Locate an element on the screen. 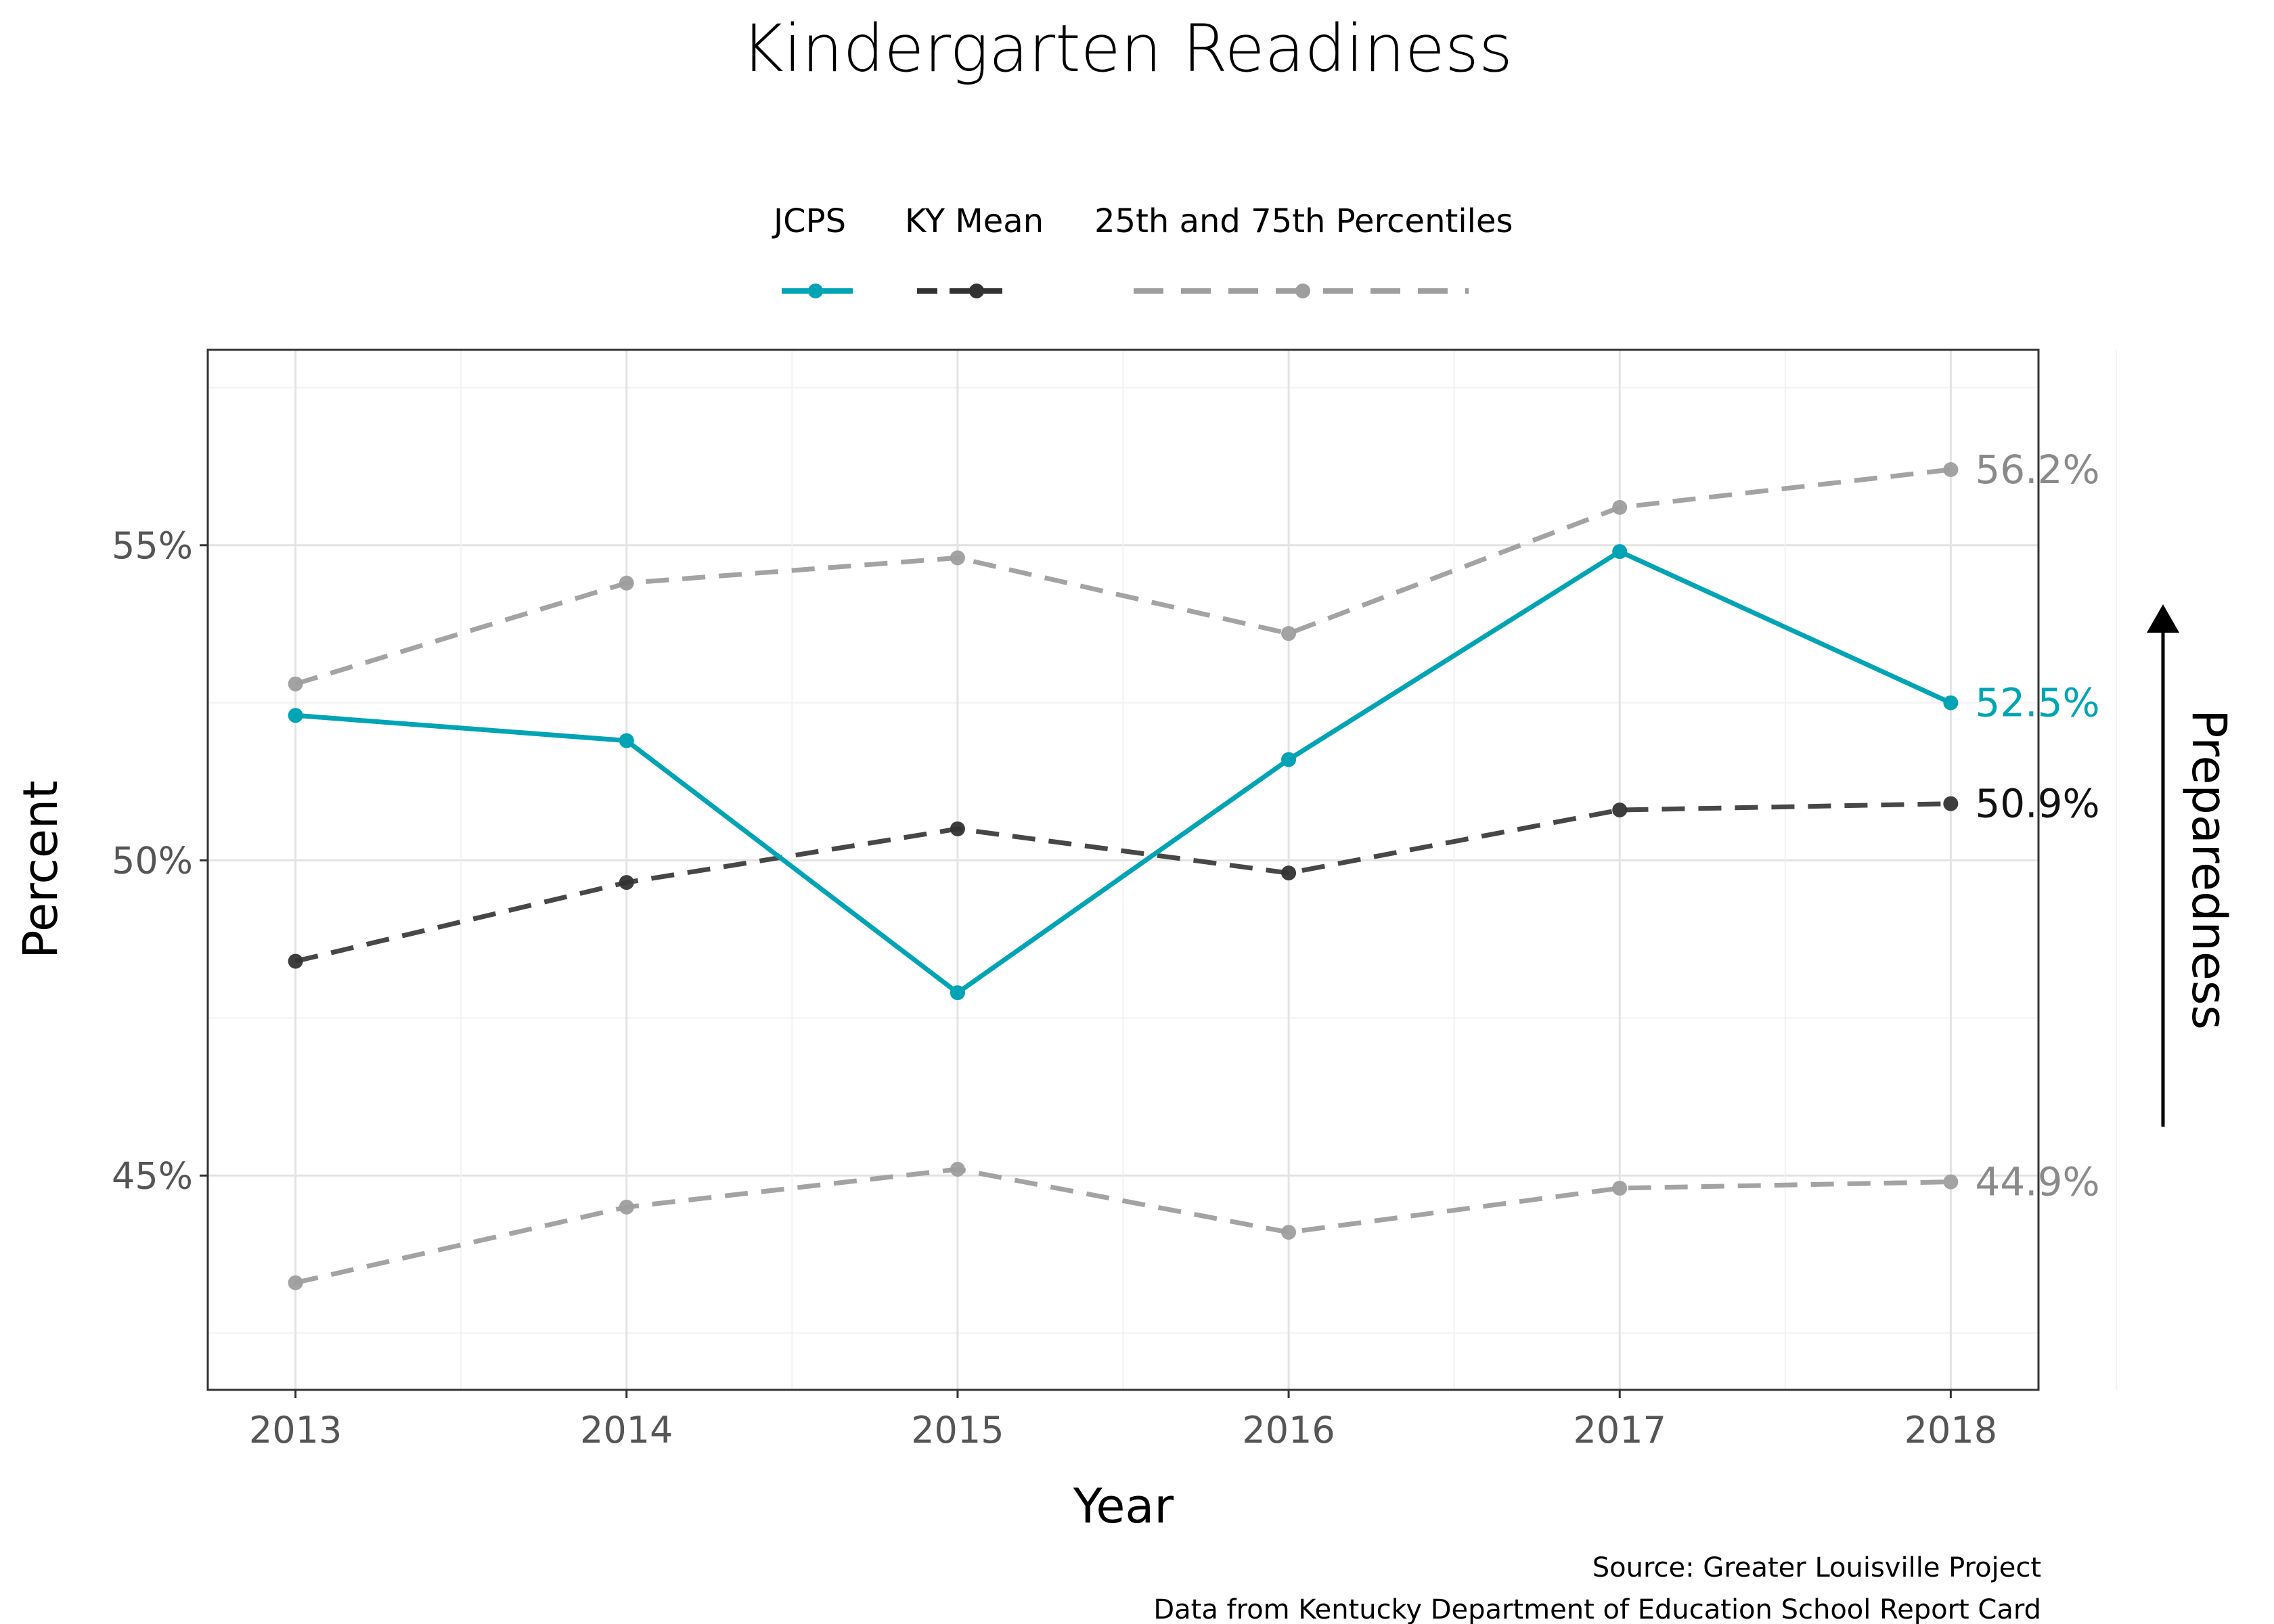 The height and width of the screenshot is (1624, 2274). x-tick-label: 2013 is located at coordinates (295, 1430).